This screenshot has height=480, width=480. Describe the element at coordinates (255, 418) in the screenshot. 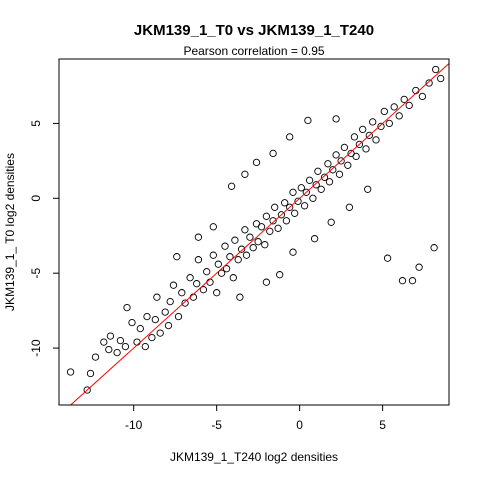

I see `x-axis: -10 -5 0 5` at that location.